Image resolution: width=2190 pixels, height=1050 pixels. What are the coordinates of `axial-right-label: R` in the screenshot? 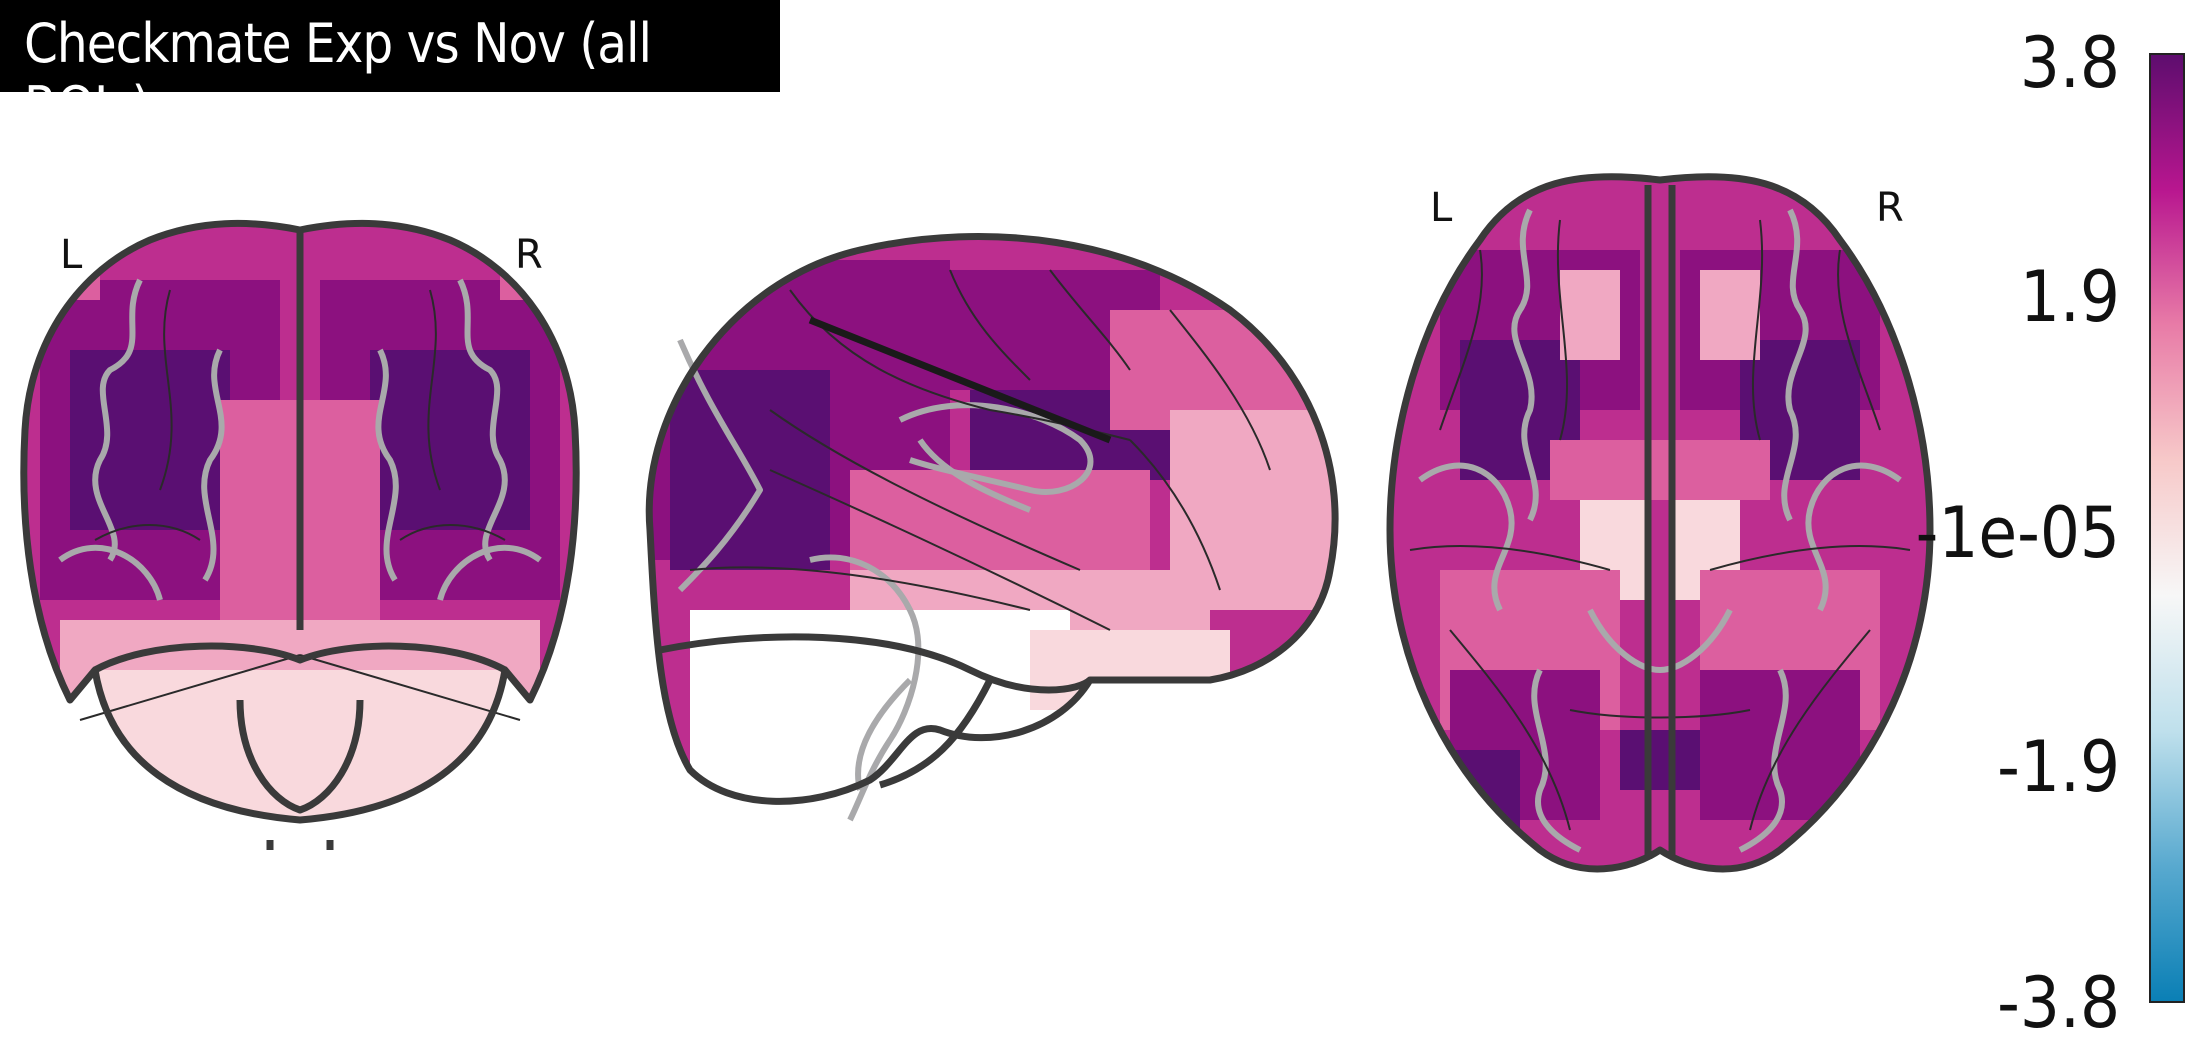 It's located at (1890, 208).